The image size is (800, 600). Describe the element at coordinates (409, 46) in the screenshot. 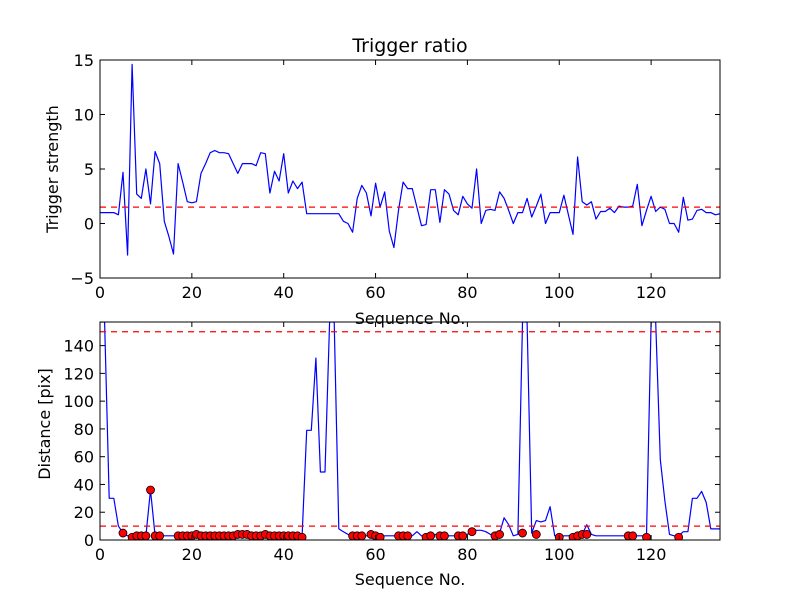

I see `chart-title: Trigger ratio` at that location.